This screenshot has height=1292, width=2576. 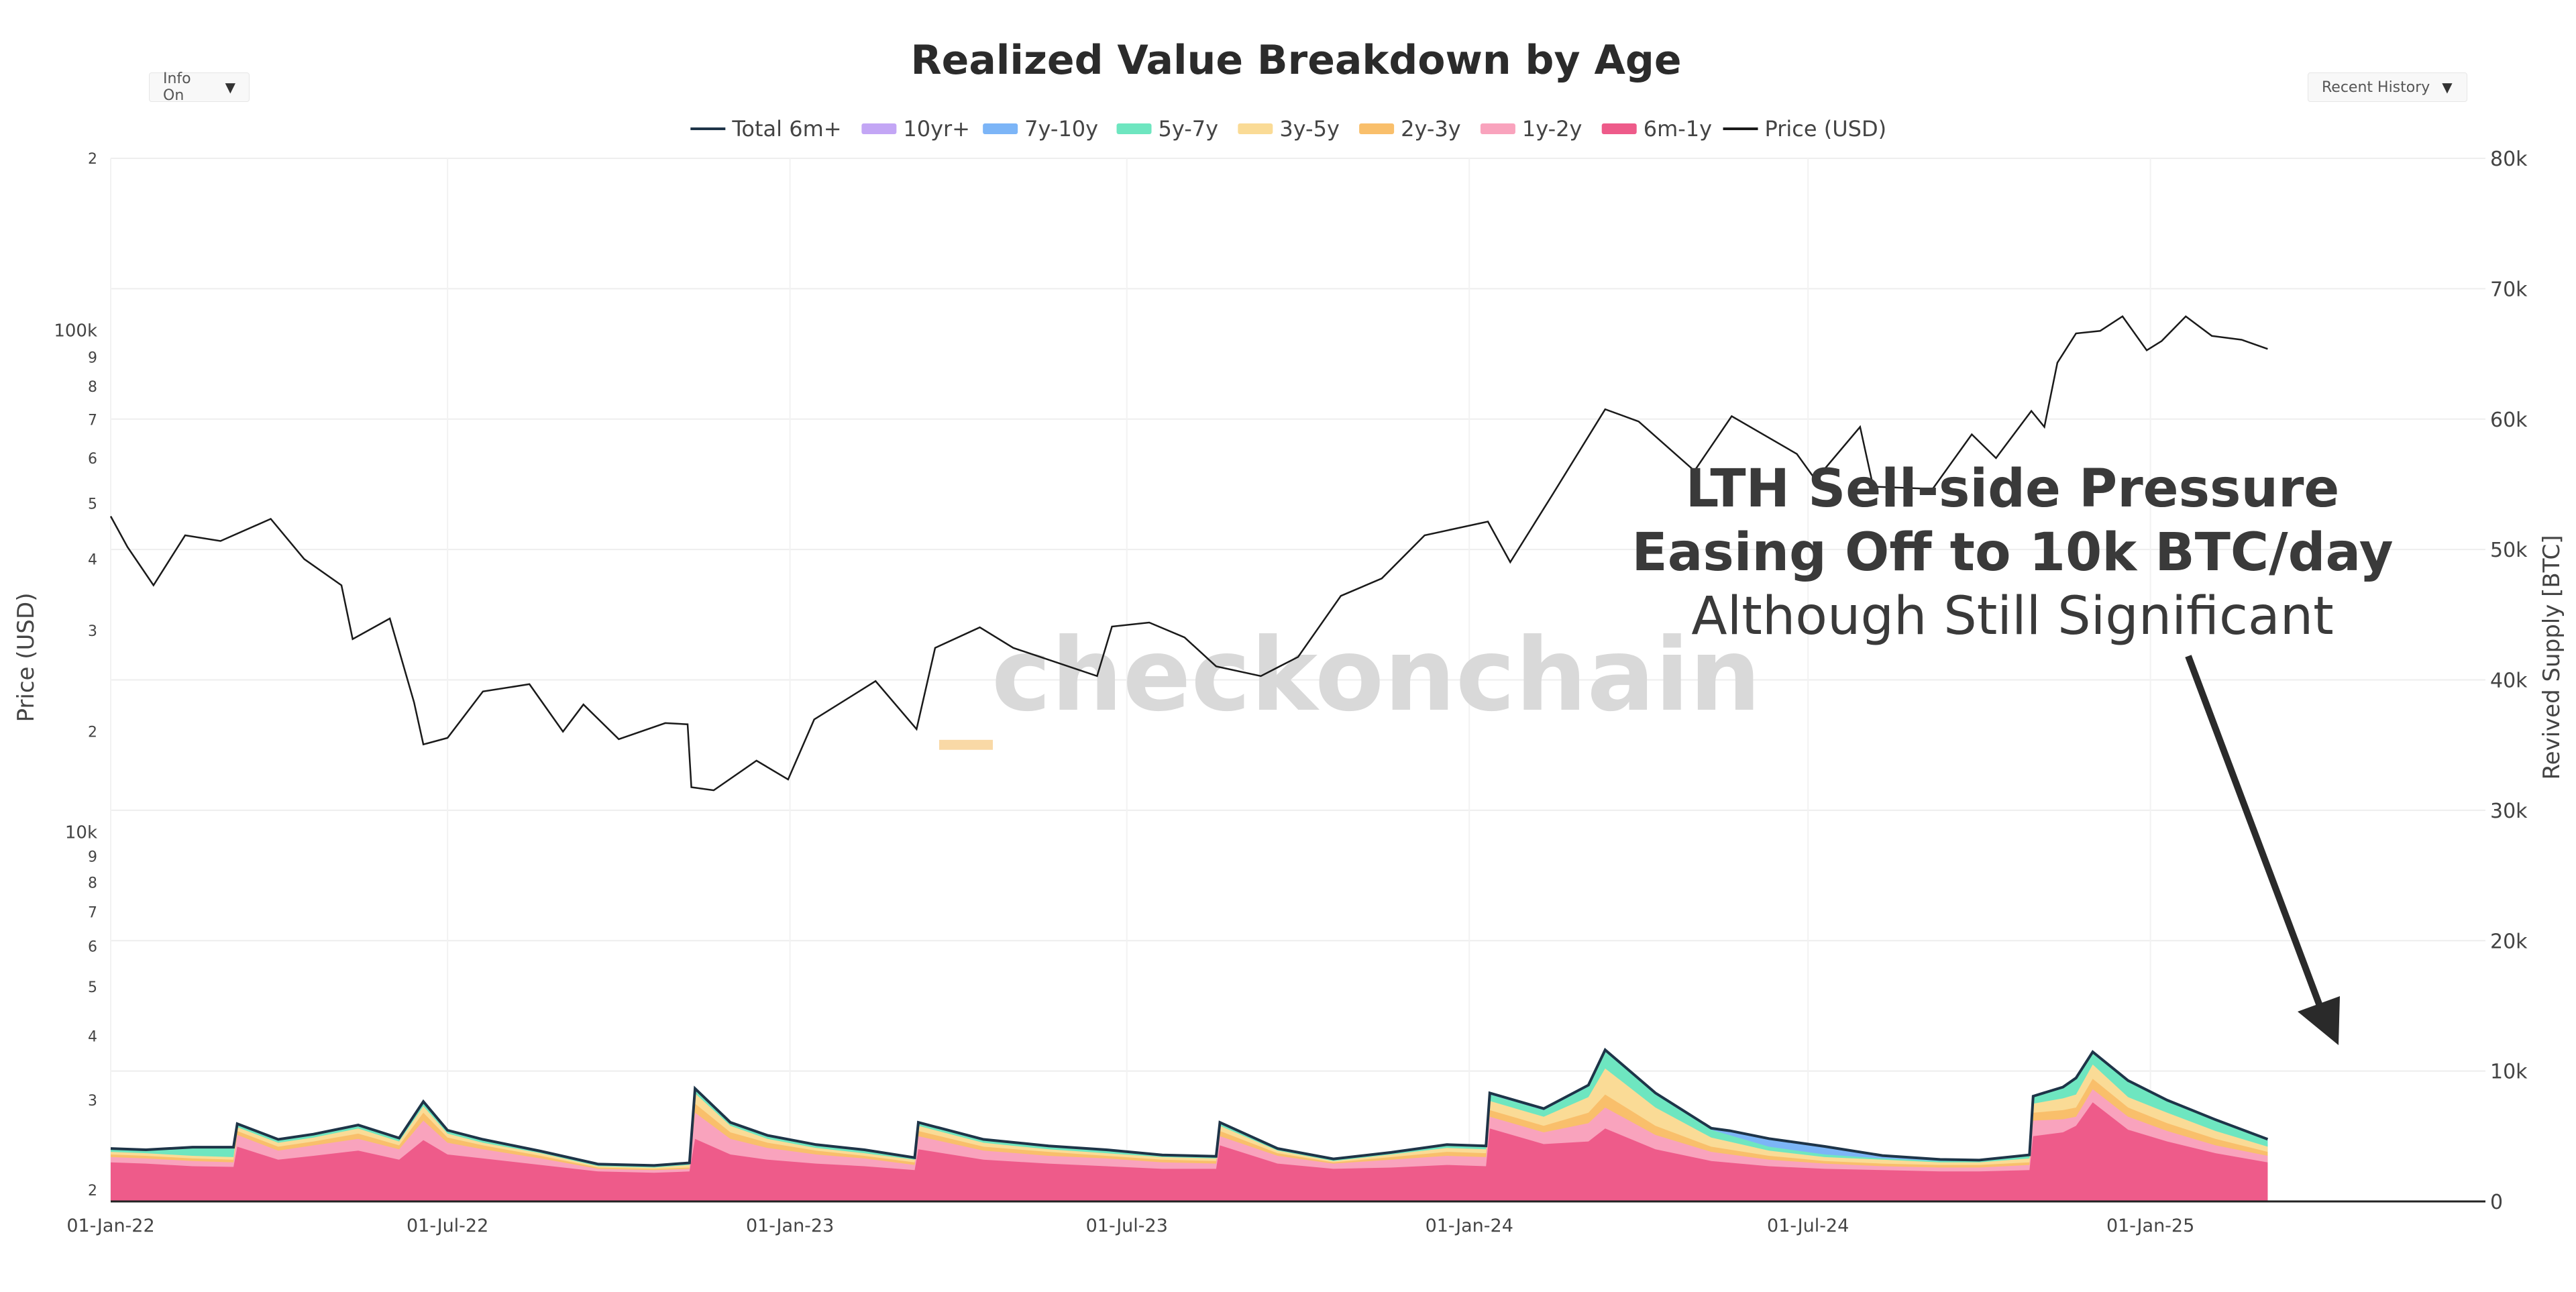 I want to click on watermark-prefix: _, so click(x=966, y=687).